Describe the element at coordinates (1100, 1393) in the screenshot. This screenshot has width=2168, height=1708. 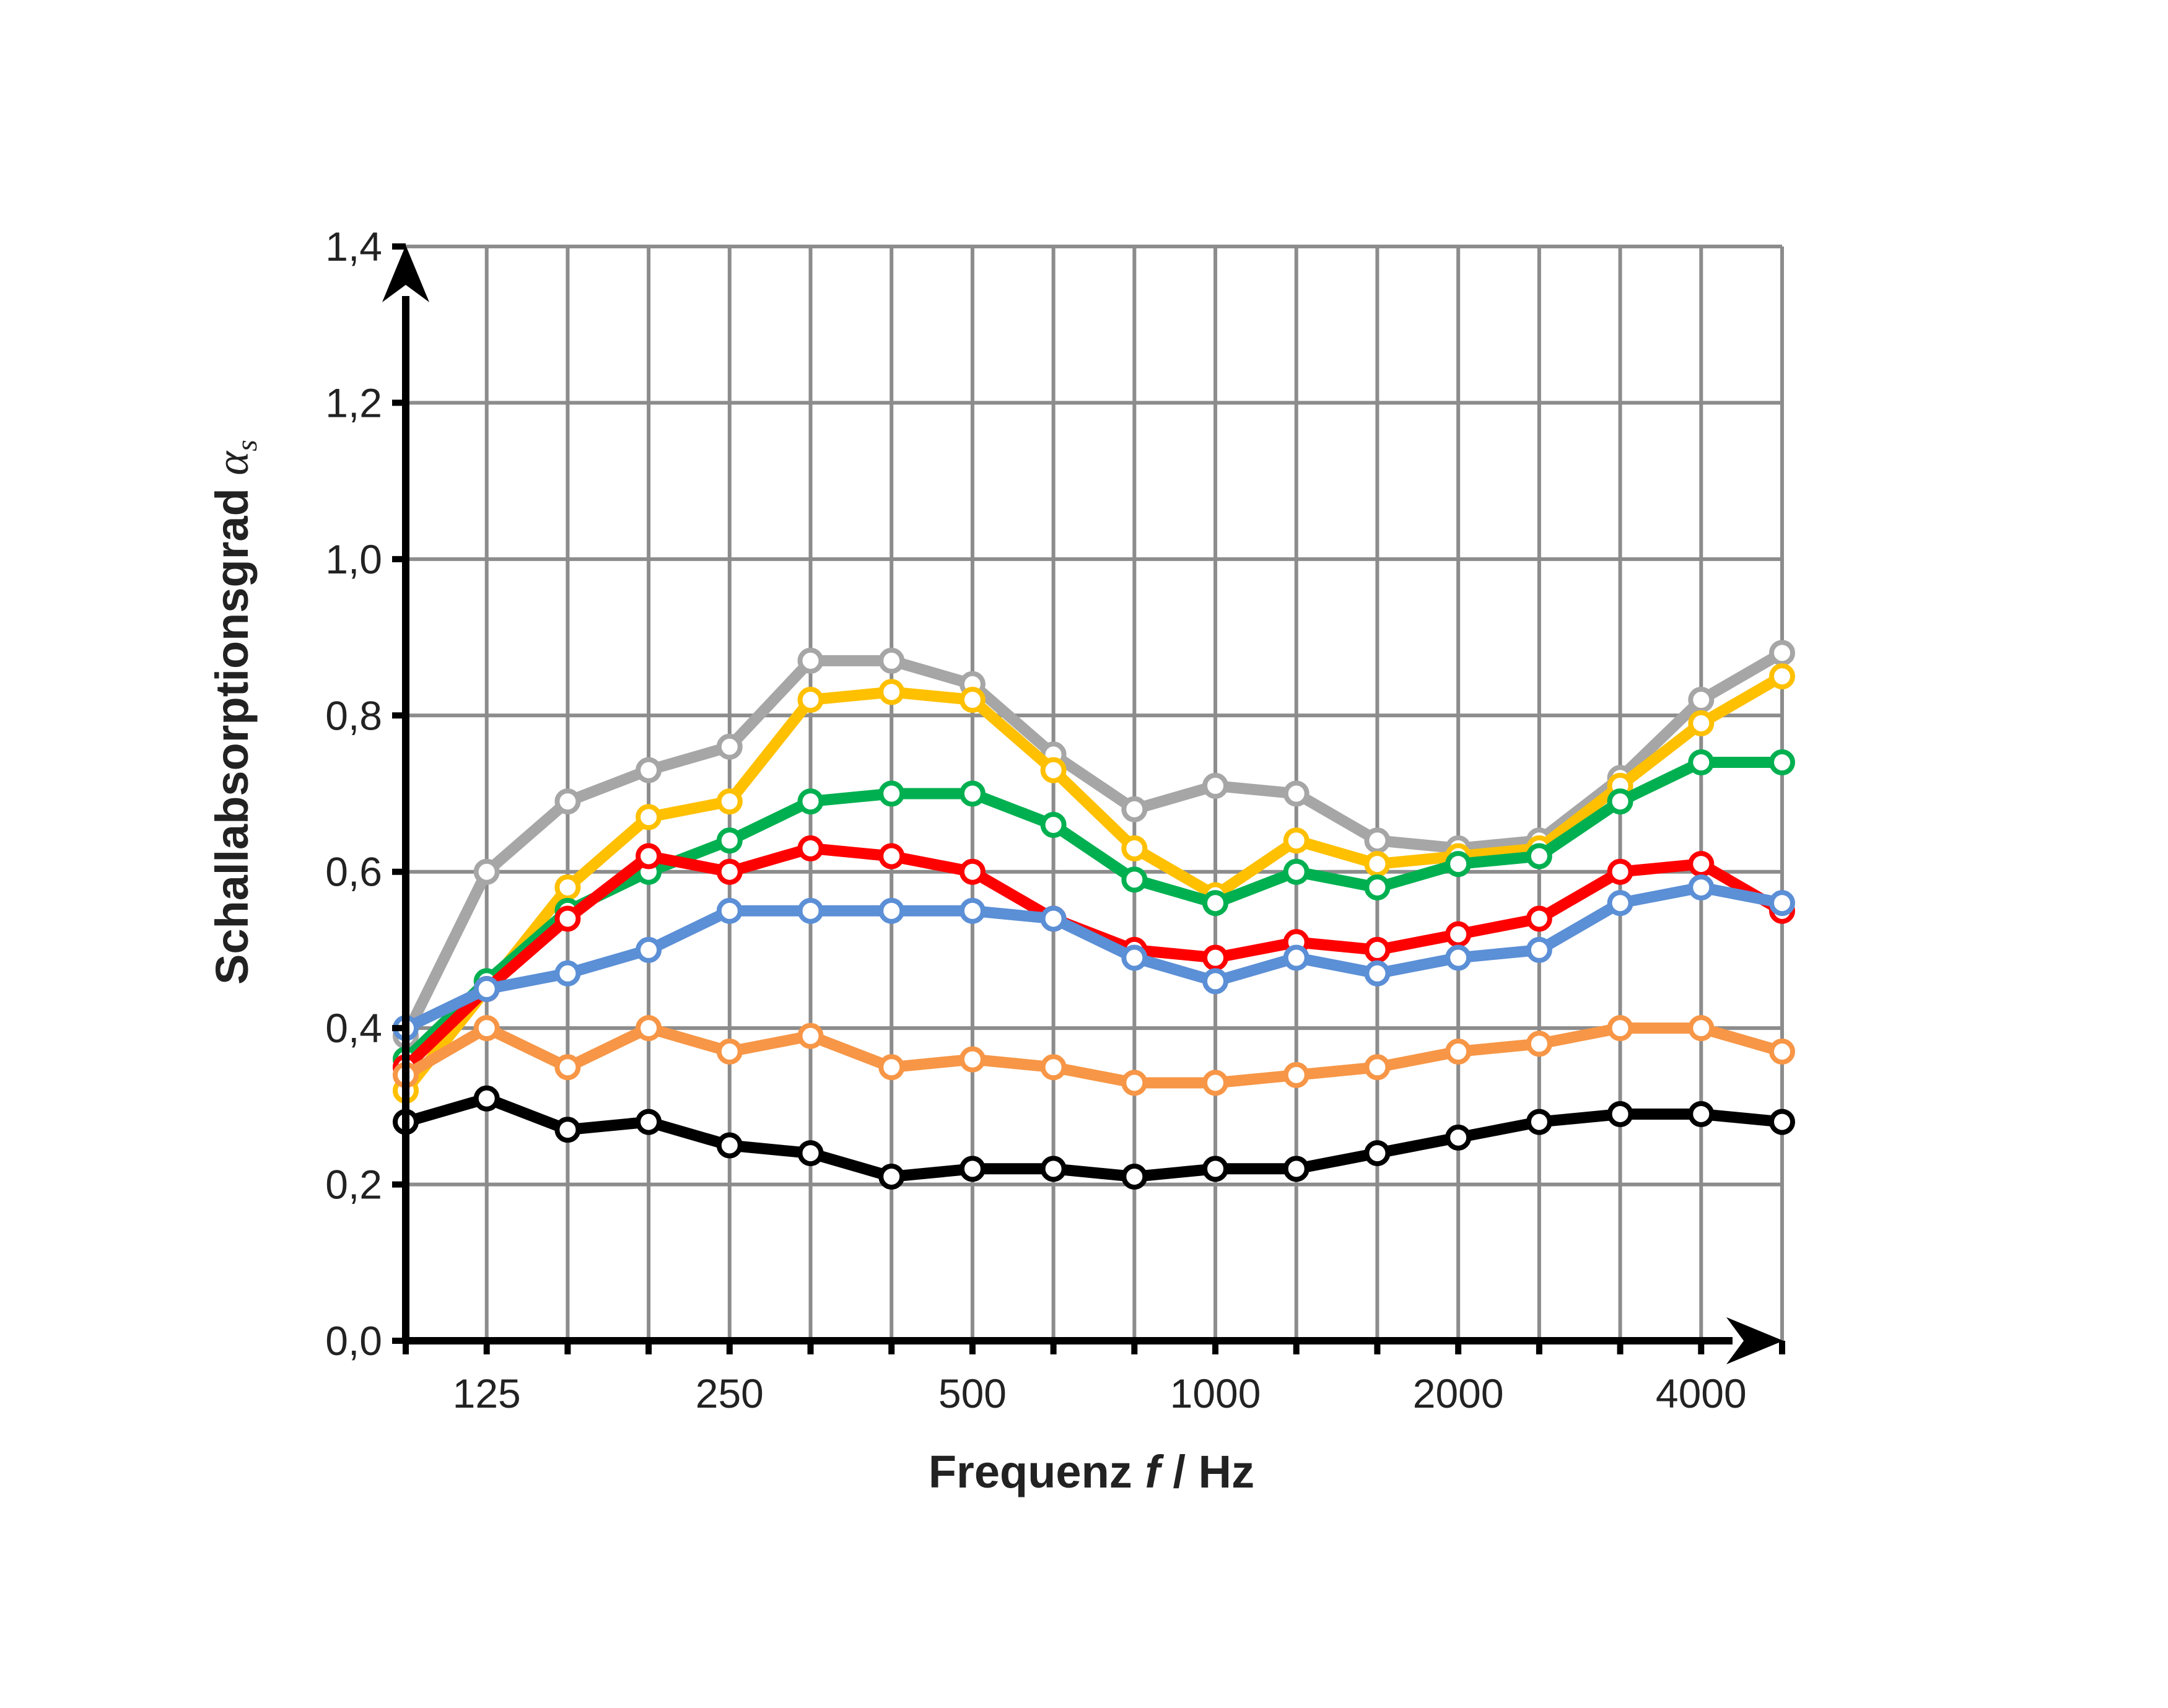
I see `x-tick-labels: 125 250 500 1000 2000 4000` at that location.